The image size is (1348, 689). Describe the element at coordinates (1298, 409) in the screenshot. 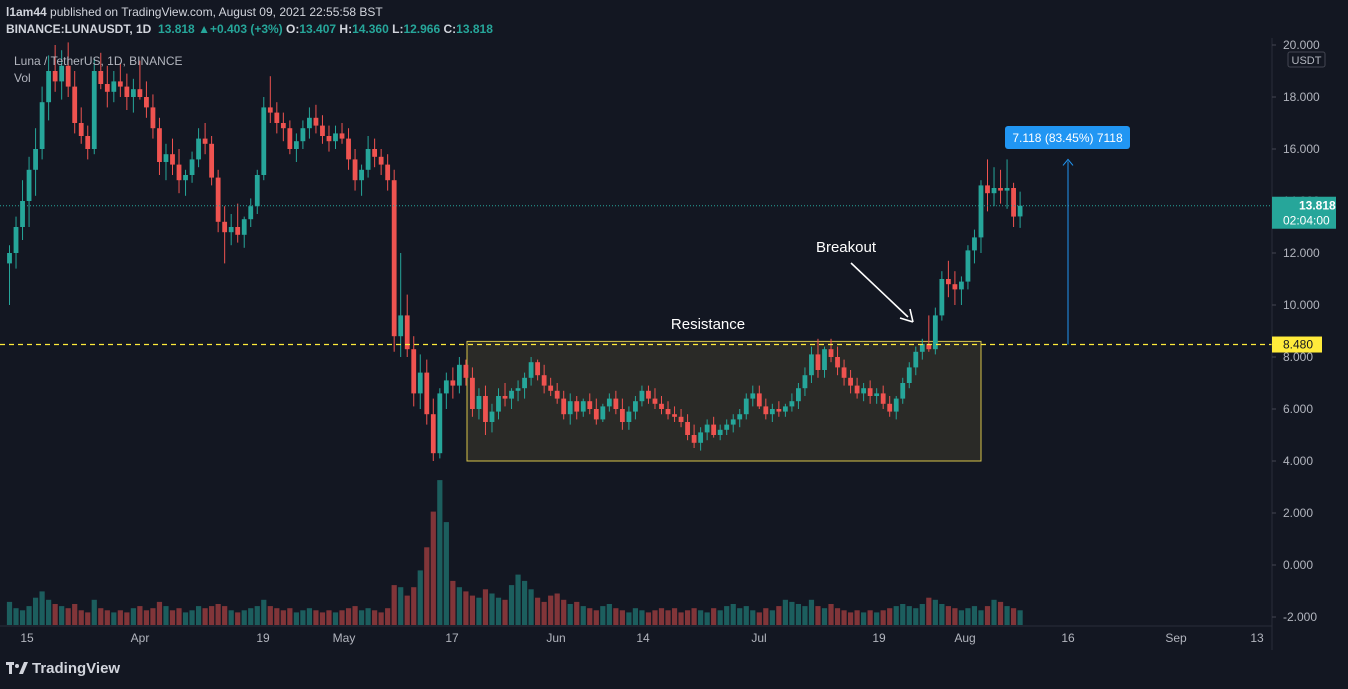

I see `price-tick-label: 6.000` at that location.